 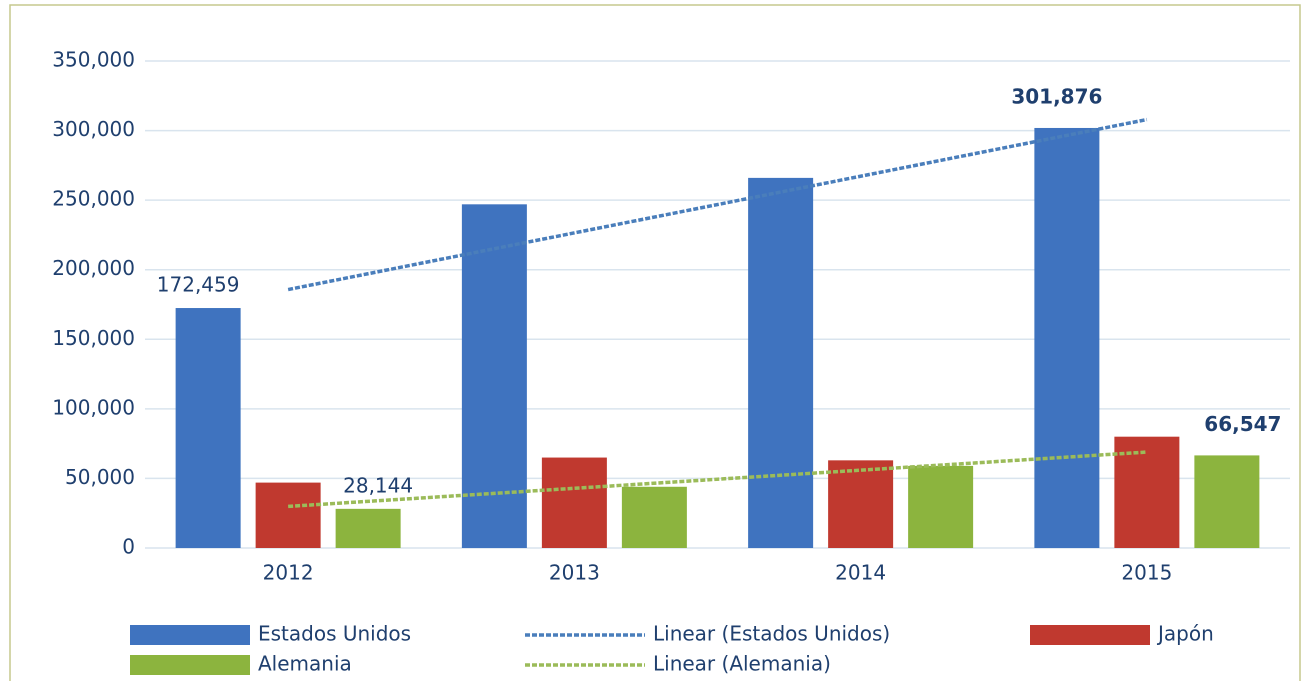 What do you see at coordinates (771, 634) in the screenshot?
I see `legend-label: Linear (Estados Unidos)` at bounding box center [771, 634].